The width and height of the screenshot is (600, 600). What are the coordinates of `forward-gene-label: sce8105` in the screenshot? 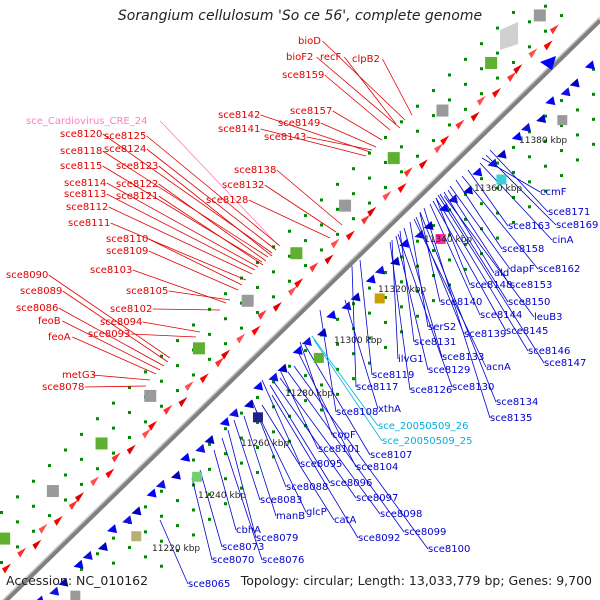 It's located at (147, 291).